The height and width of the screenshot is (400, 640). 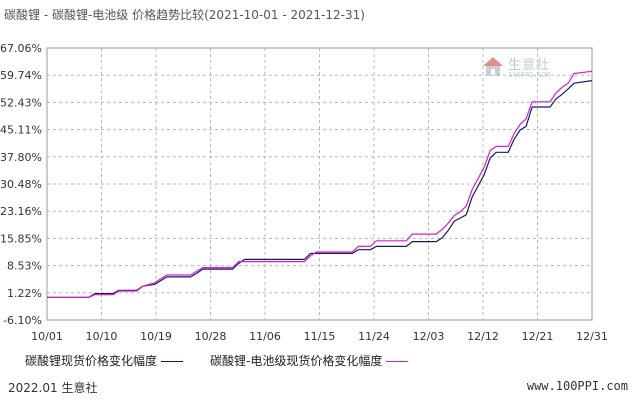 What do you see at coordinates (21, 102) in the screenshot?
I see `y-tick-label: 52.43%` at bounding box center [21, 102].